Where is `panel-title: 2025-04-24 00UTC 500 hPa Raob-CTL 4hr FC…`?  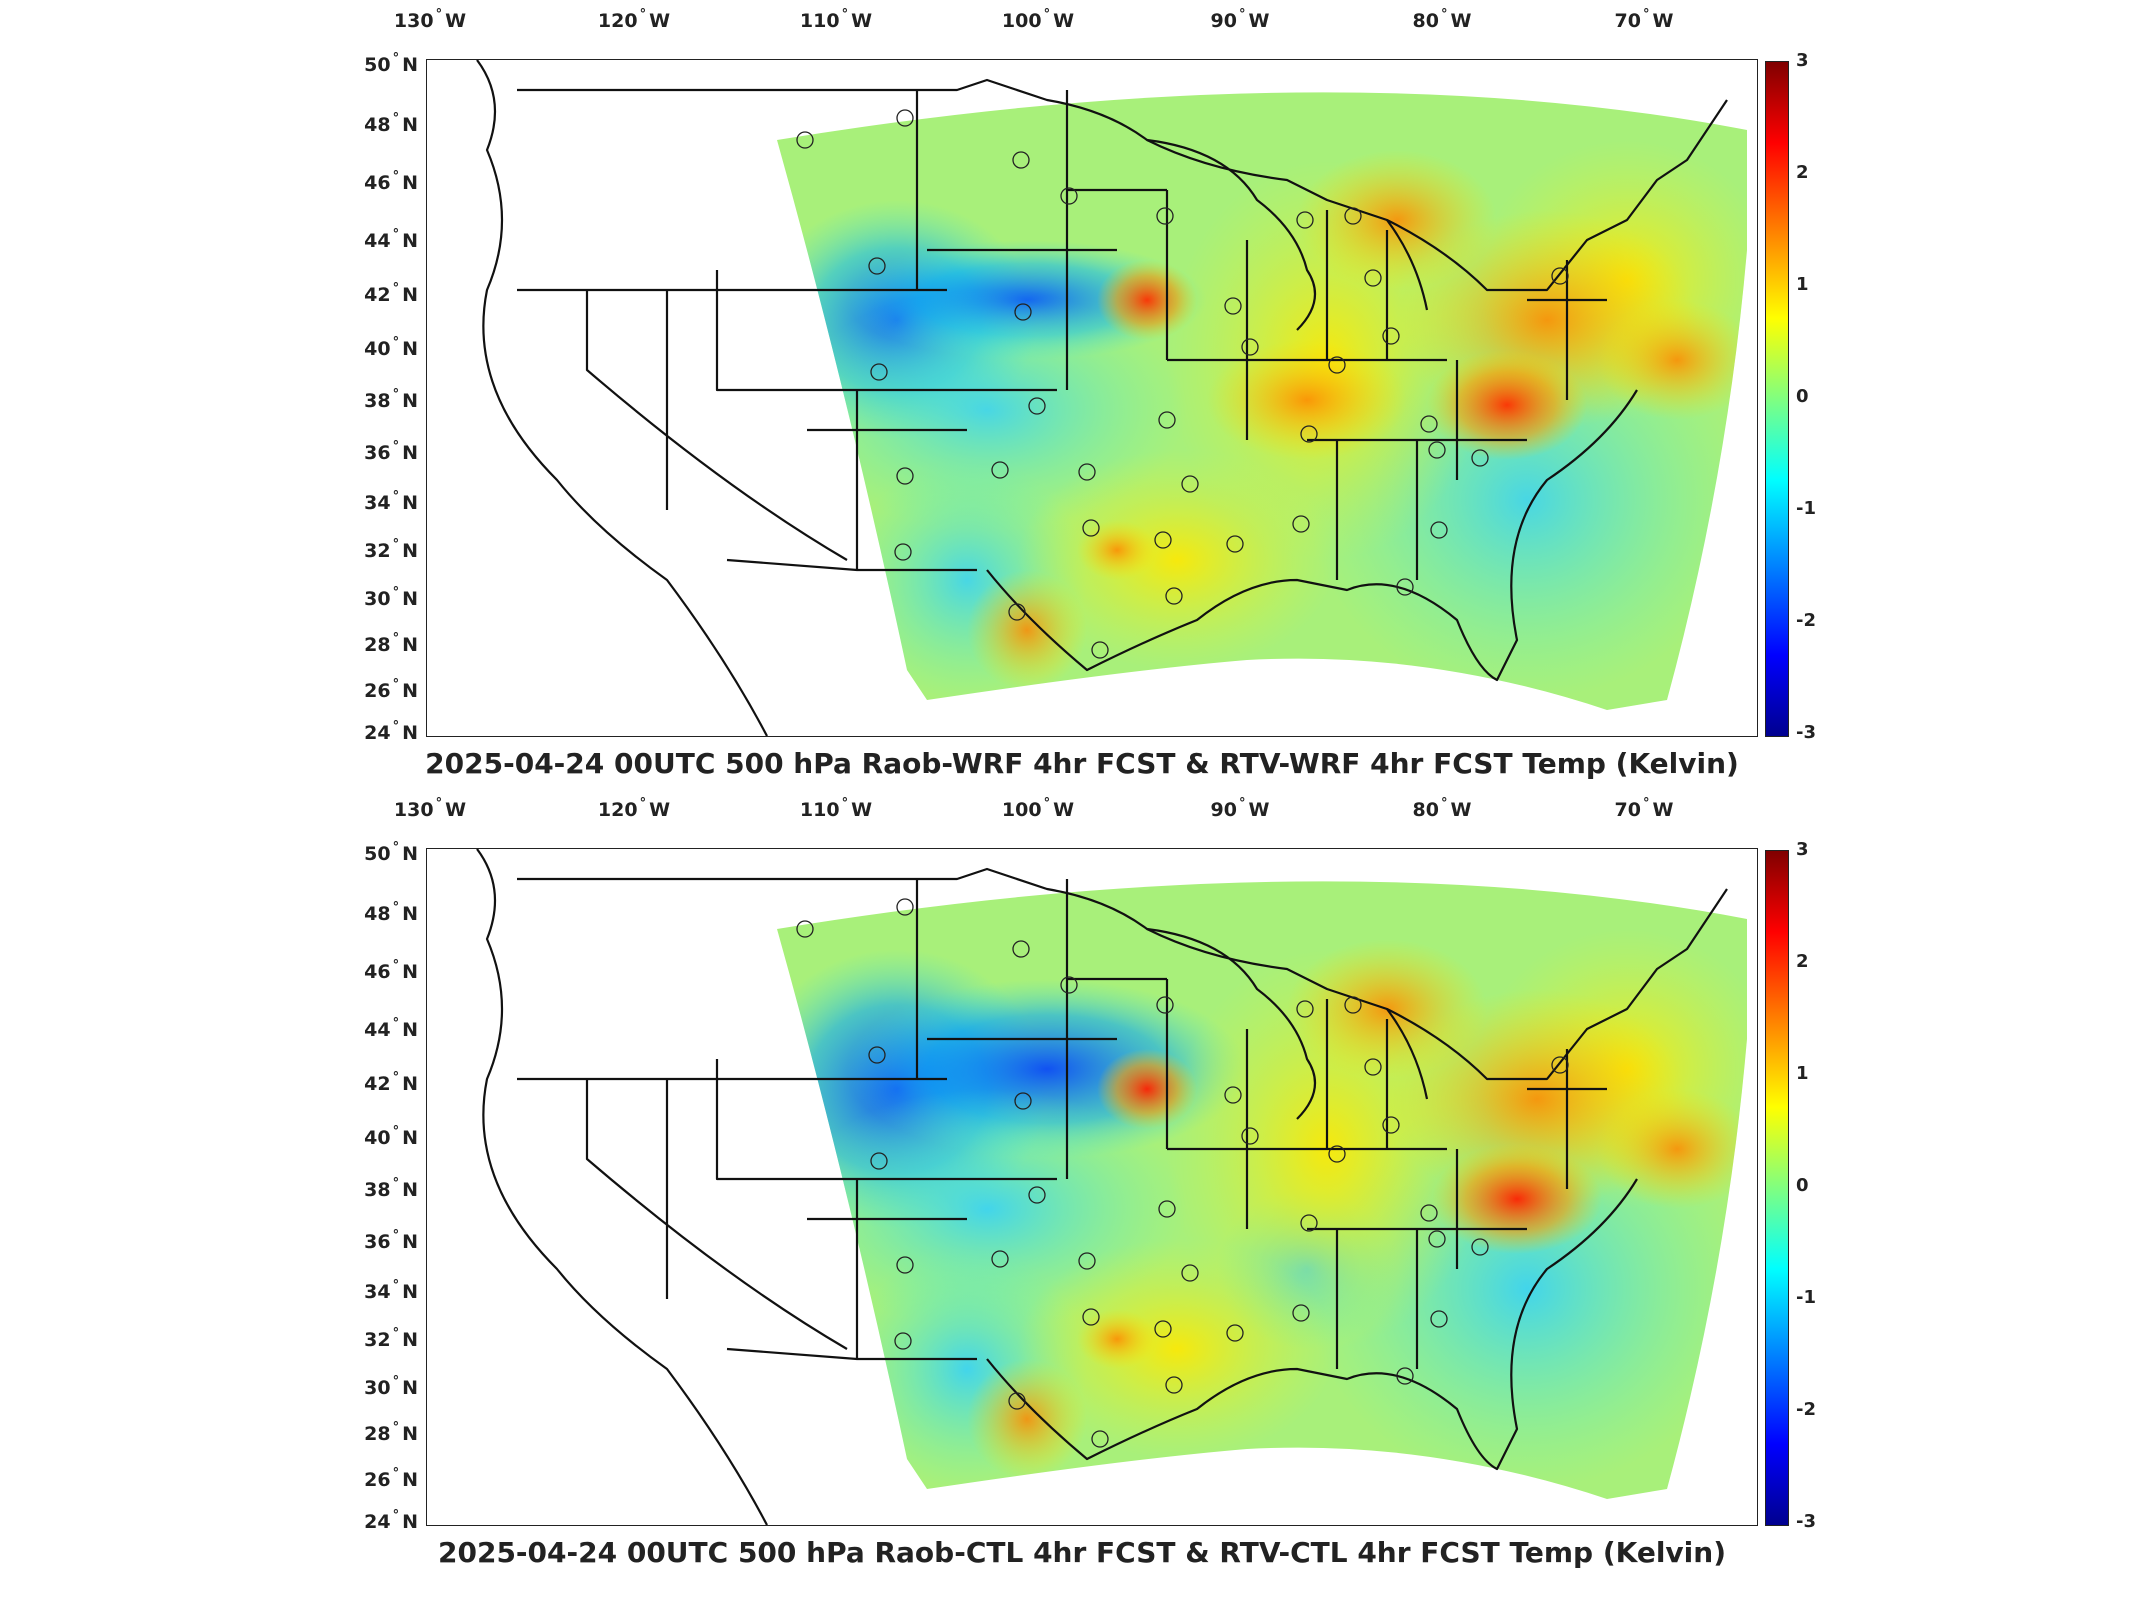 panel-title: 2025-04-24 00UTC 500 hPa Raob-CTL 4hr FC… is located at coordinates (1082, 1552).